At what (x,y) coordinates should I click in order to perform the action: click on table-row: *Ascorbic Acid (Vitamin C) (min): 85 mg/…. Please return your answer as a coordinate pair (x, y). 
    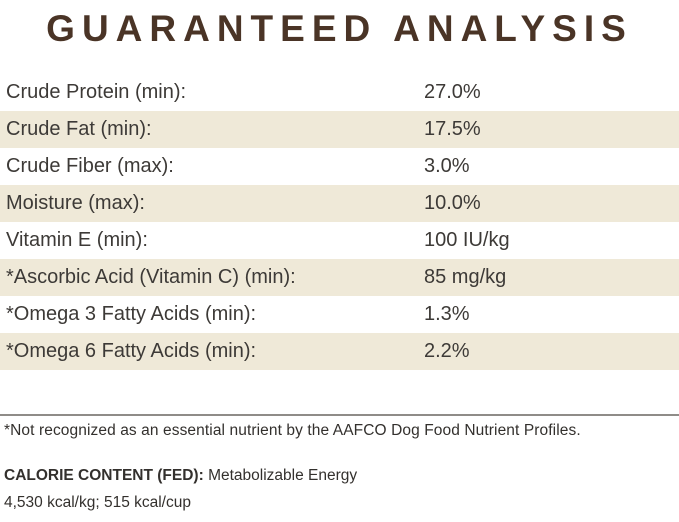
    Looking at the image, I should click on (339, 277).